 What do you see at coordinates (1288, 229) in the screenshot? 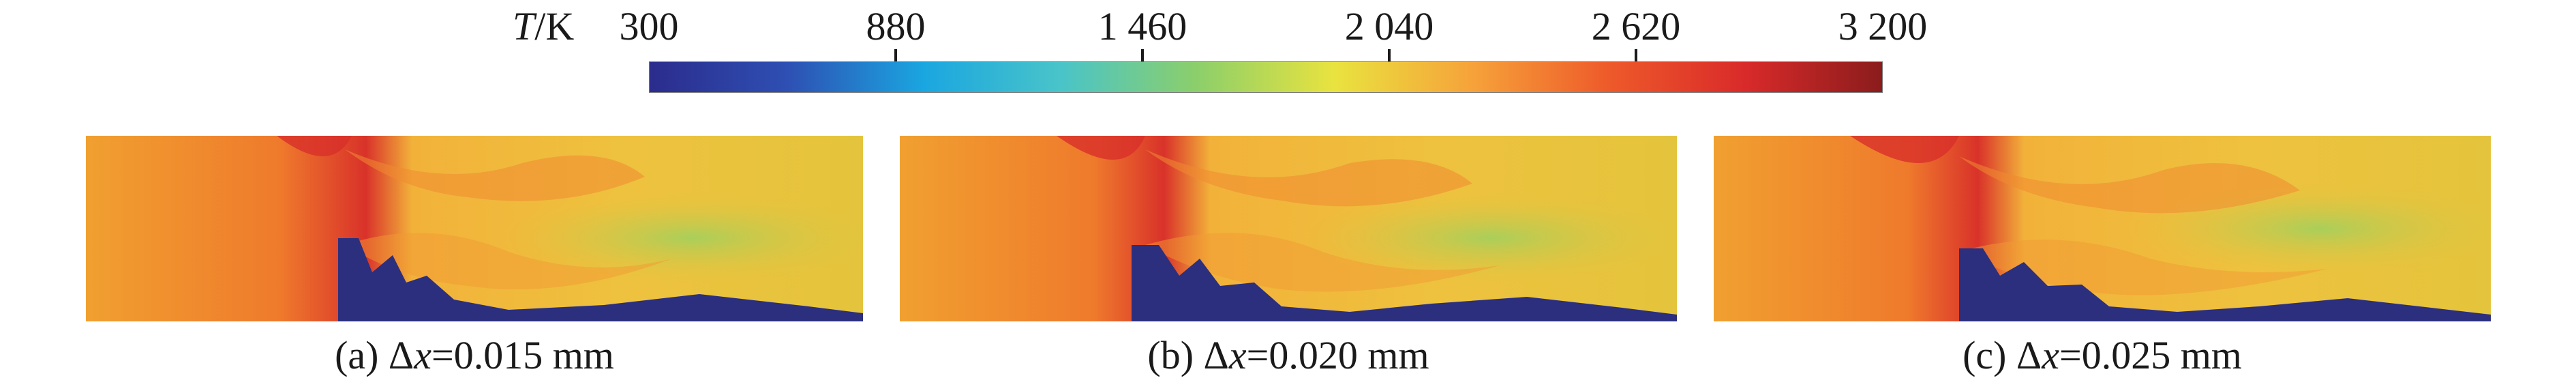
I see `temperature-field-panel-b` at bounding box center [1288, 229].